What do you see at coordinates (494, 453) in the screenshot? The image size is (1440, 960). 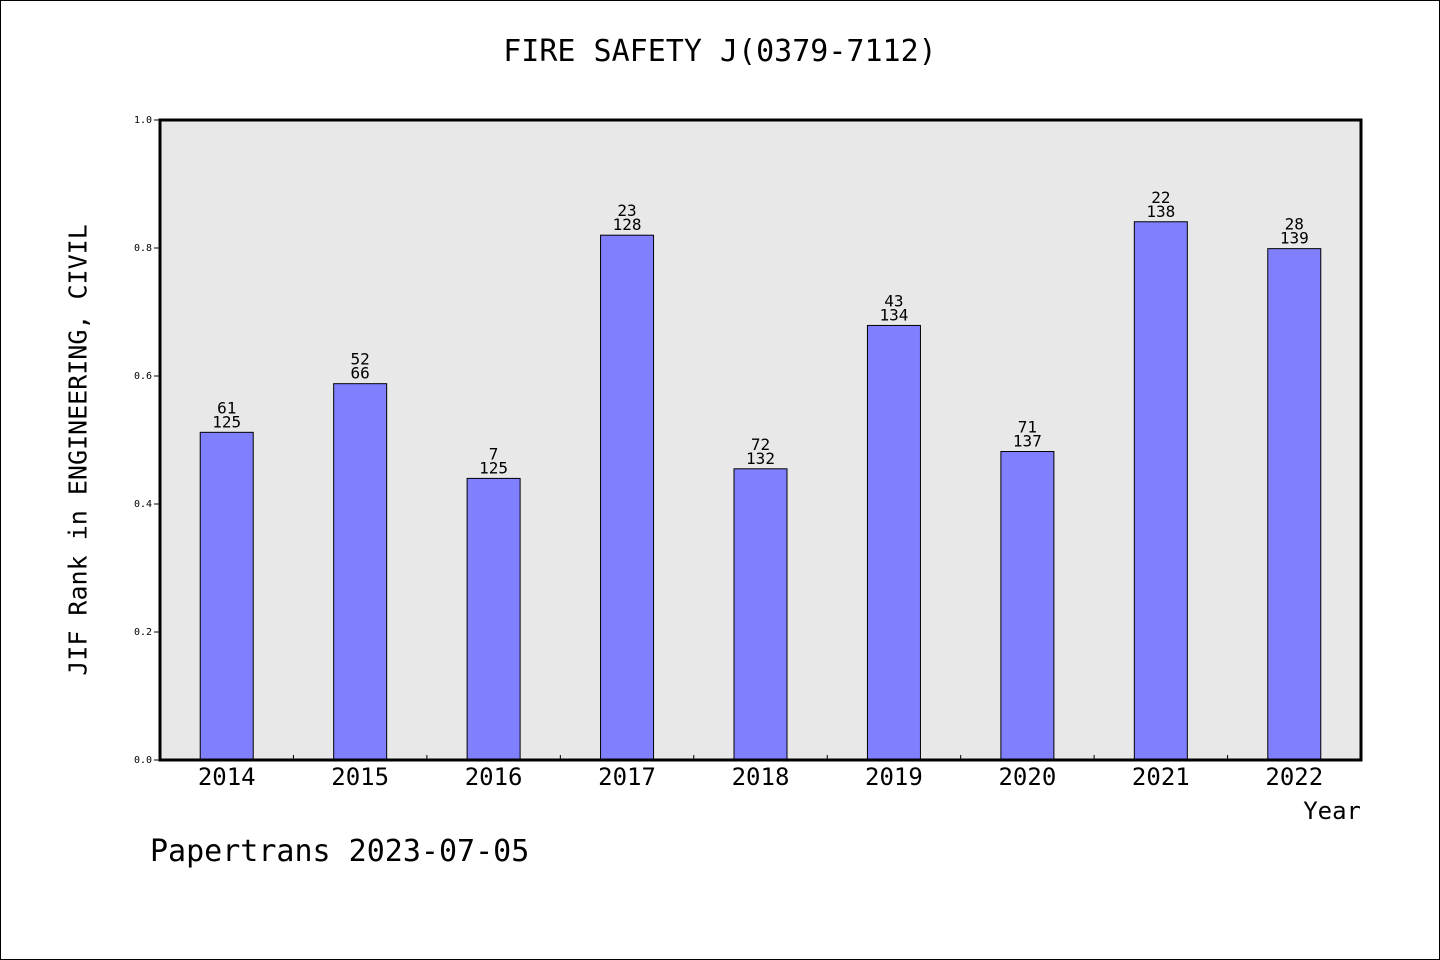 I see `bar-label-top: 7` at bounding box center [494, 453].